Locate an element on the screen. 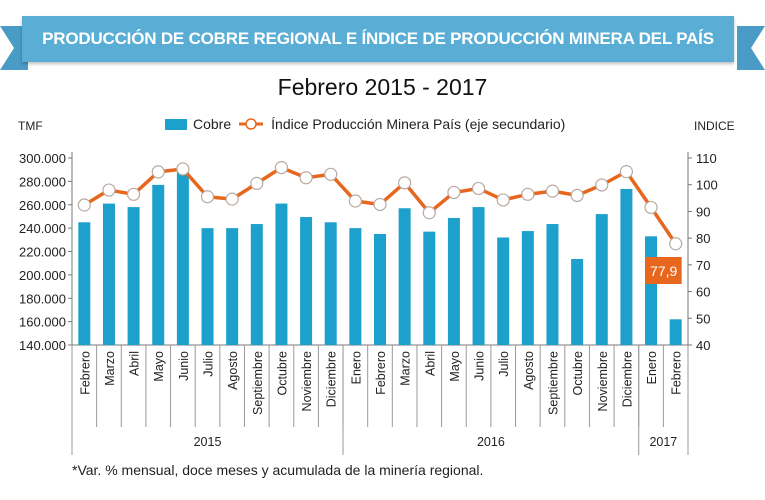 The image size is (765, 500). y2-tick-label: 60 is located at coordinates (703, 292).